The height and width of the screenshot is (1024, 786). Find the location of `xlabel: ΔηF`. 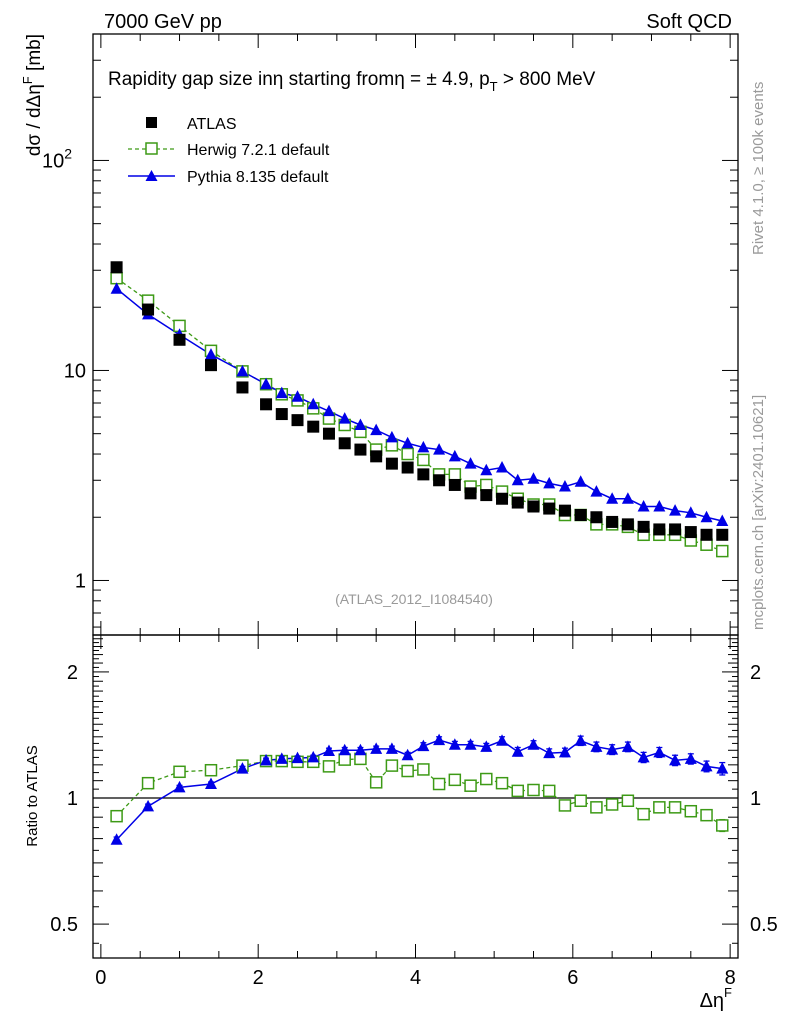

xlabel: ΔηF is located at coordinates (716, 998).